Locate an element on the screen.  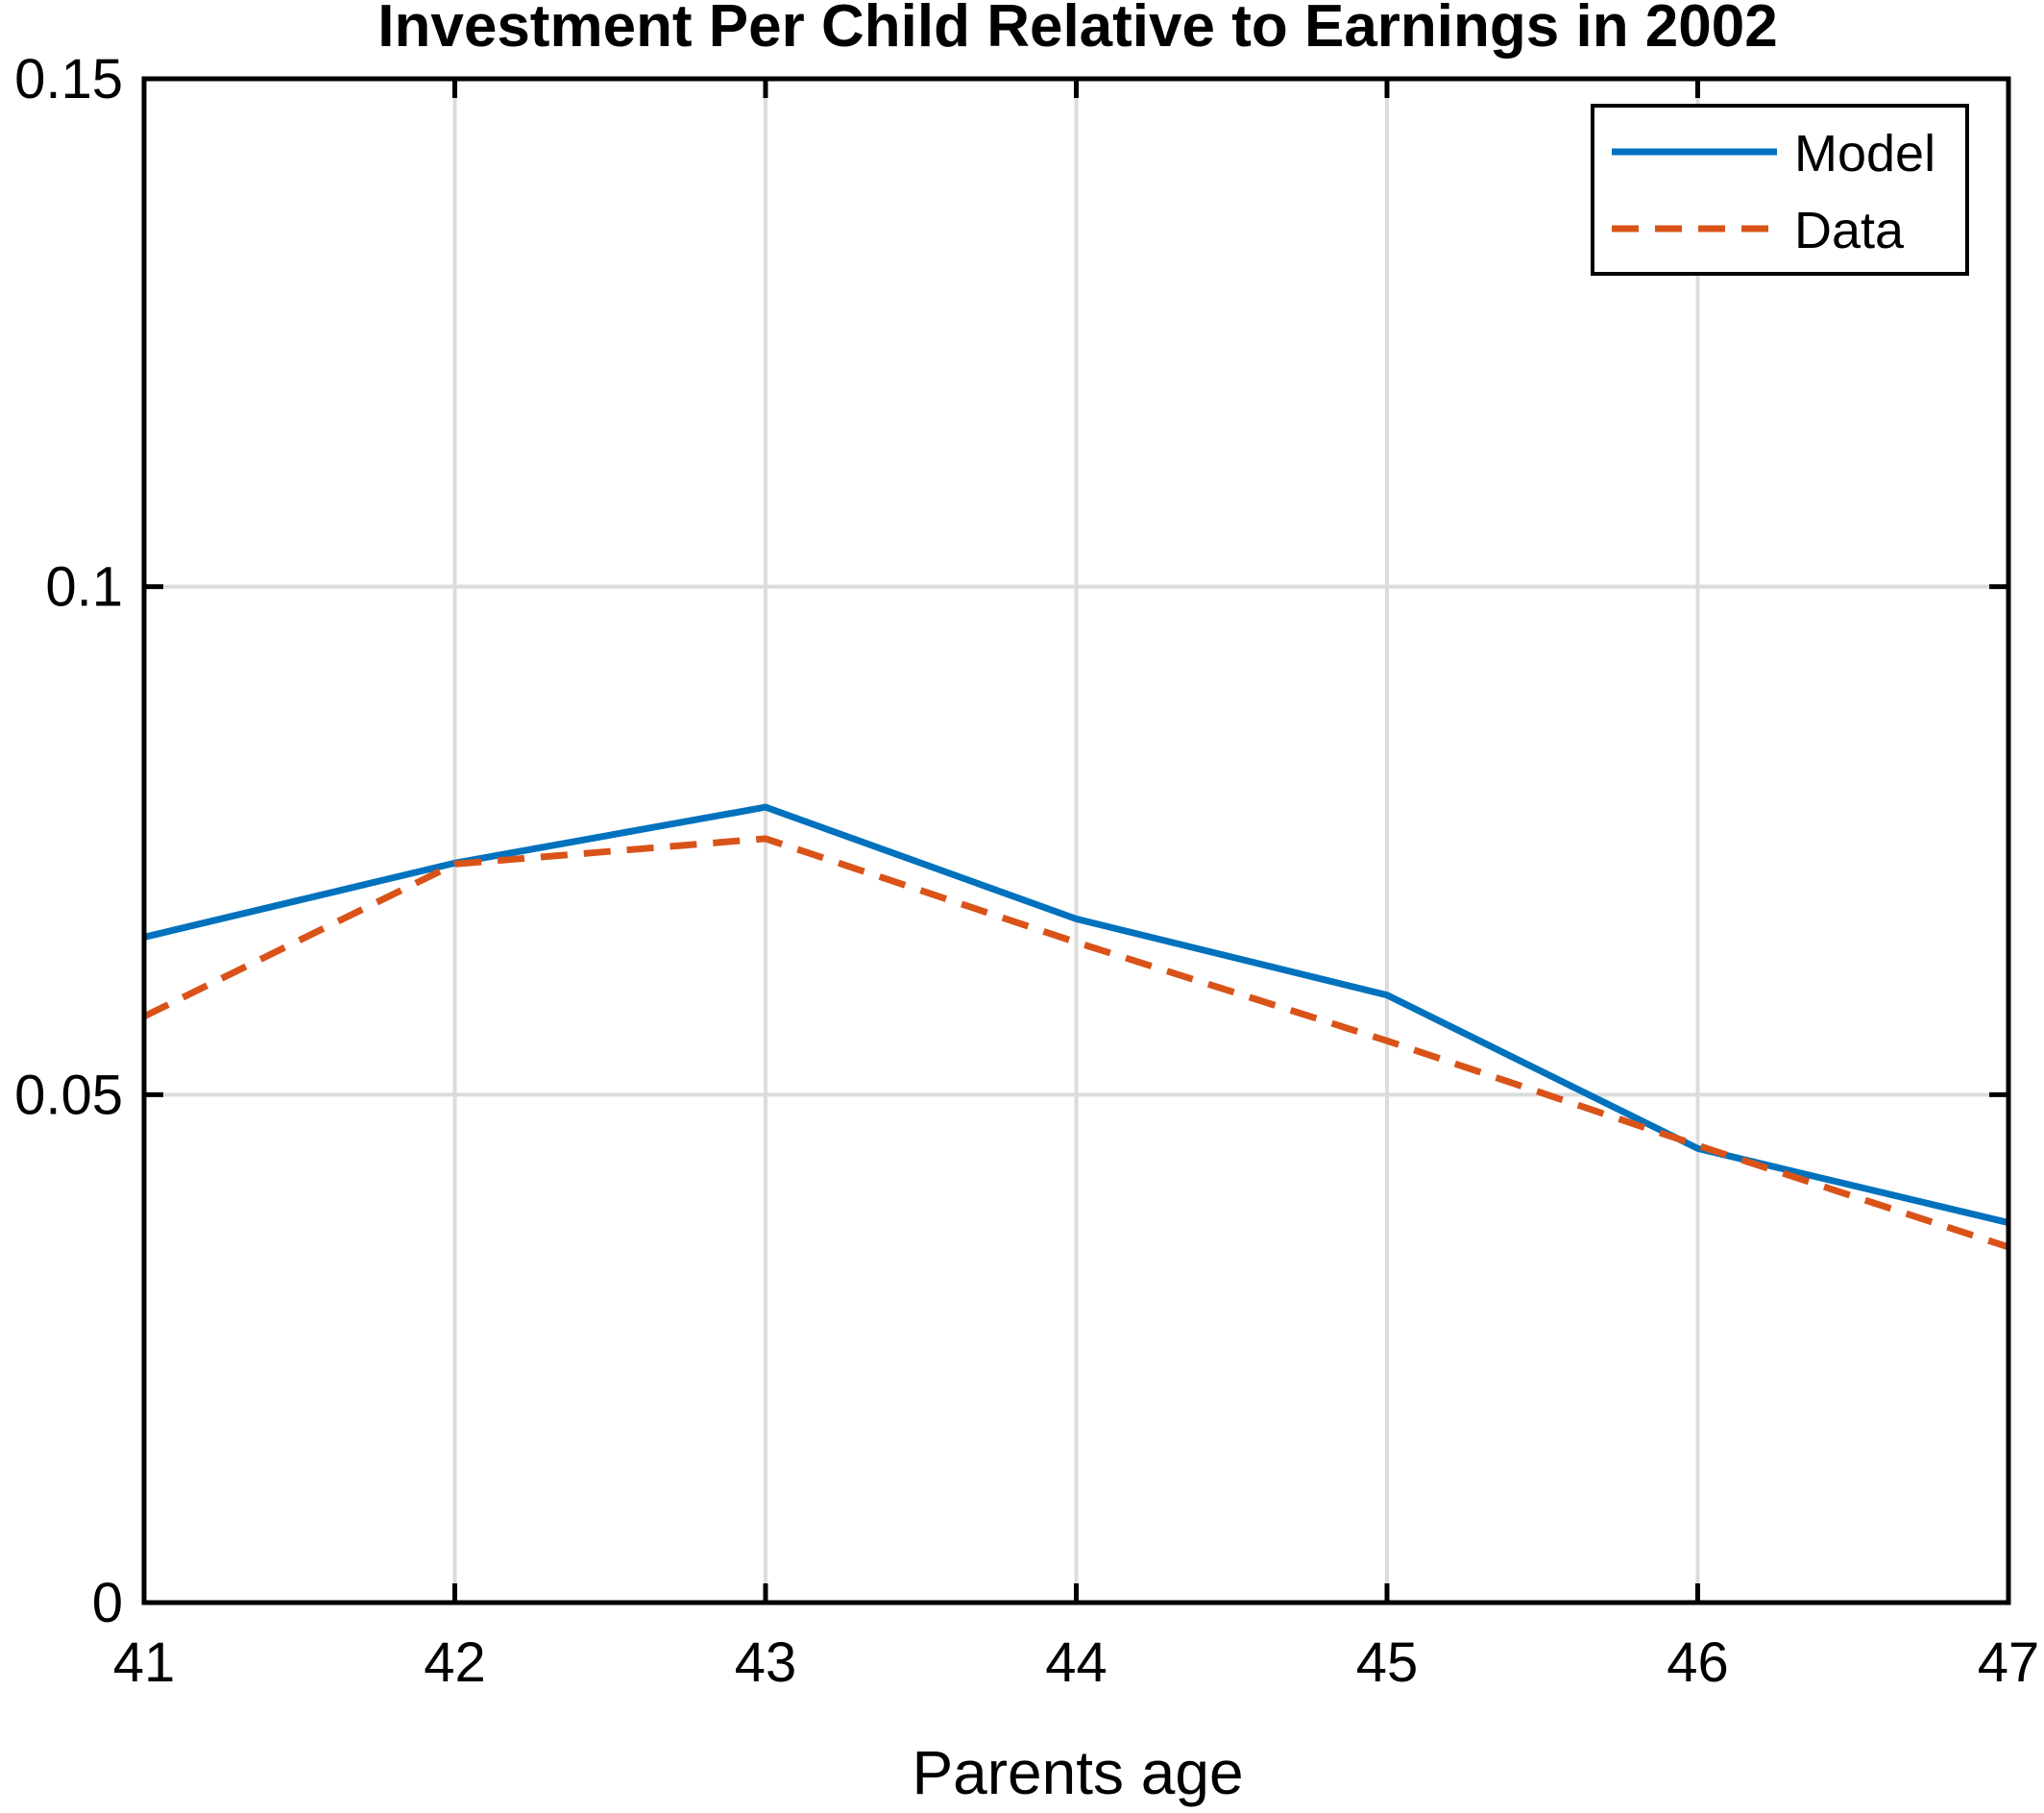
legend: Model Data is located at coordinates (1780, 190).